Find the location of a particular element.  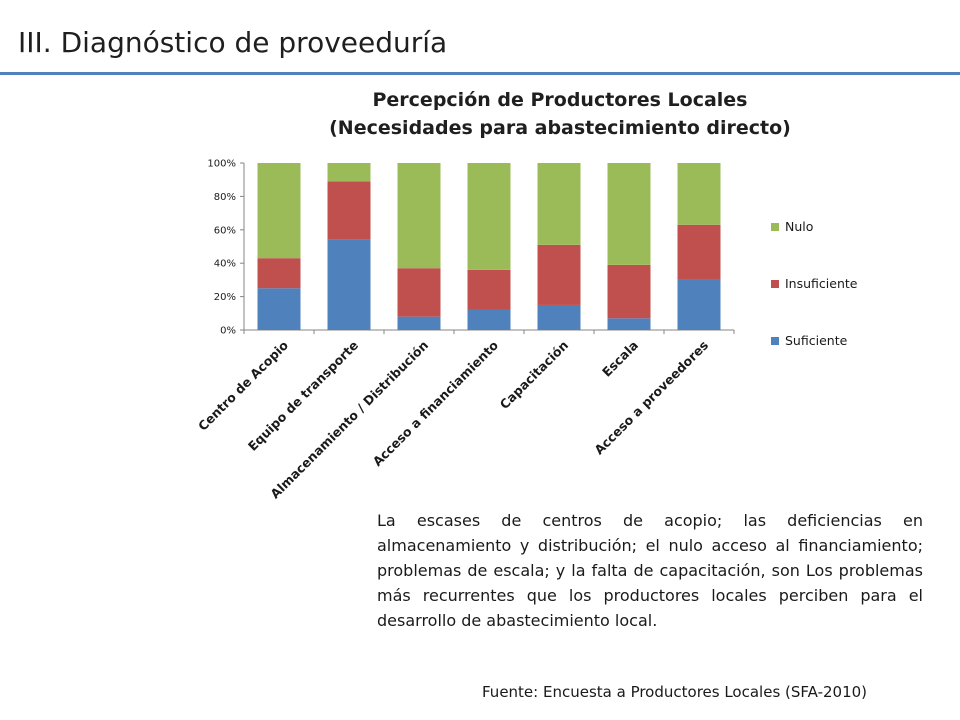

y-tick-label: 20% is located at coordinates (225, 297).